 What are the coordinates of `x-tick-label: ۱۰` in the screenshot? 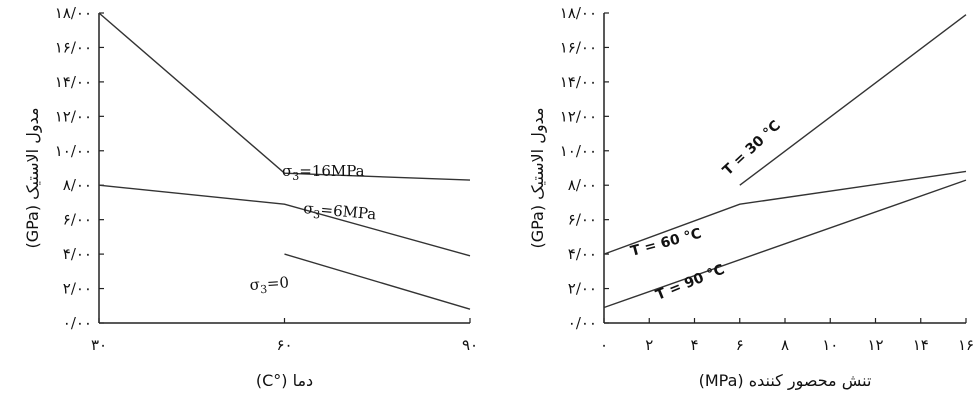 It's located at (830, 345).